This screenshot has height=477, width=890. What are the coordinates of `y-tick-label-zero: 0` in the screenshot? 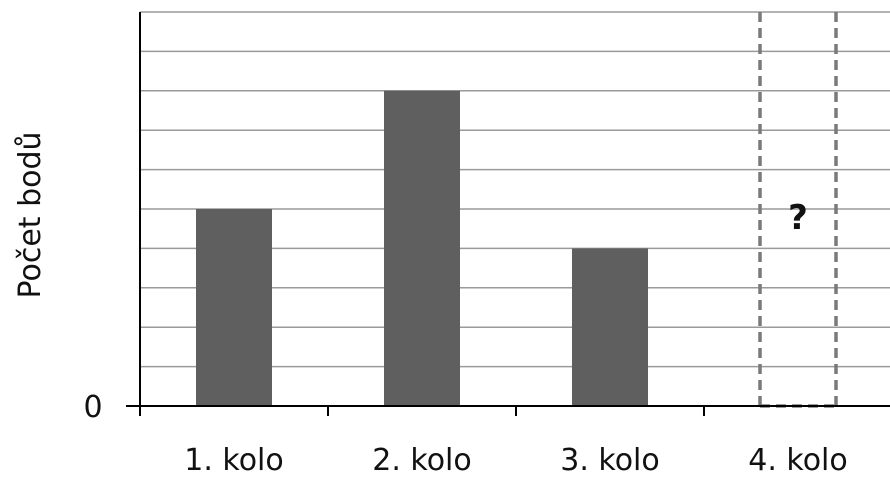 It's located at (92, 407).